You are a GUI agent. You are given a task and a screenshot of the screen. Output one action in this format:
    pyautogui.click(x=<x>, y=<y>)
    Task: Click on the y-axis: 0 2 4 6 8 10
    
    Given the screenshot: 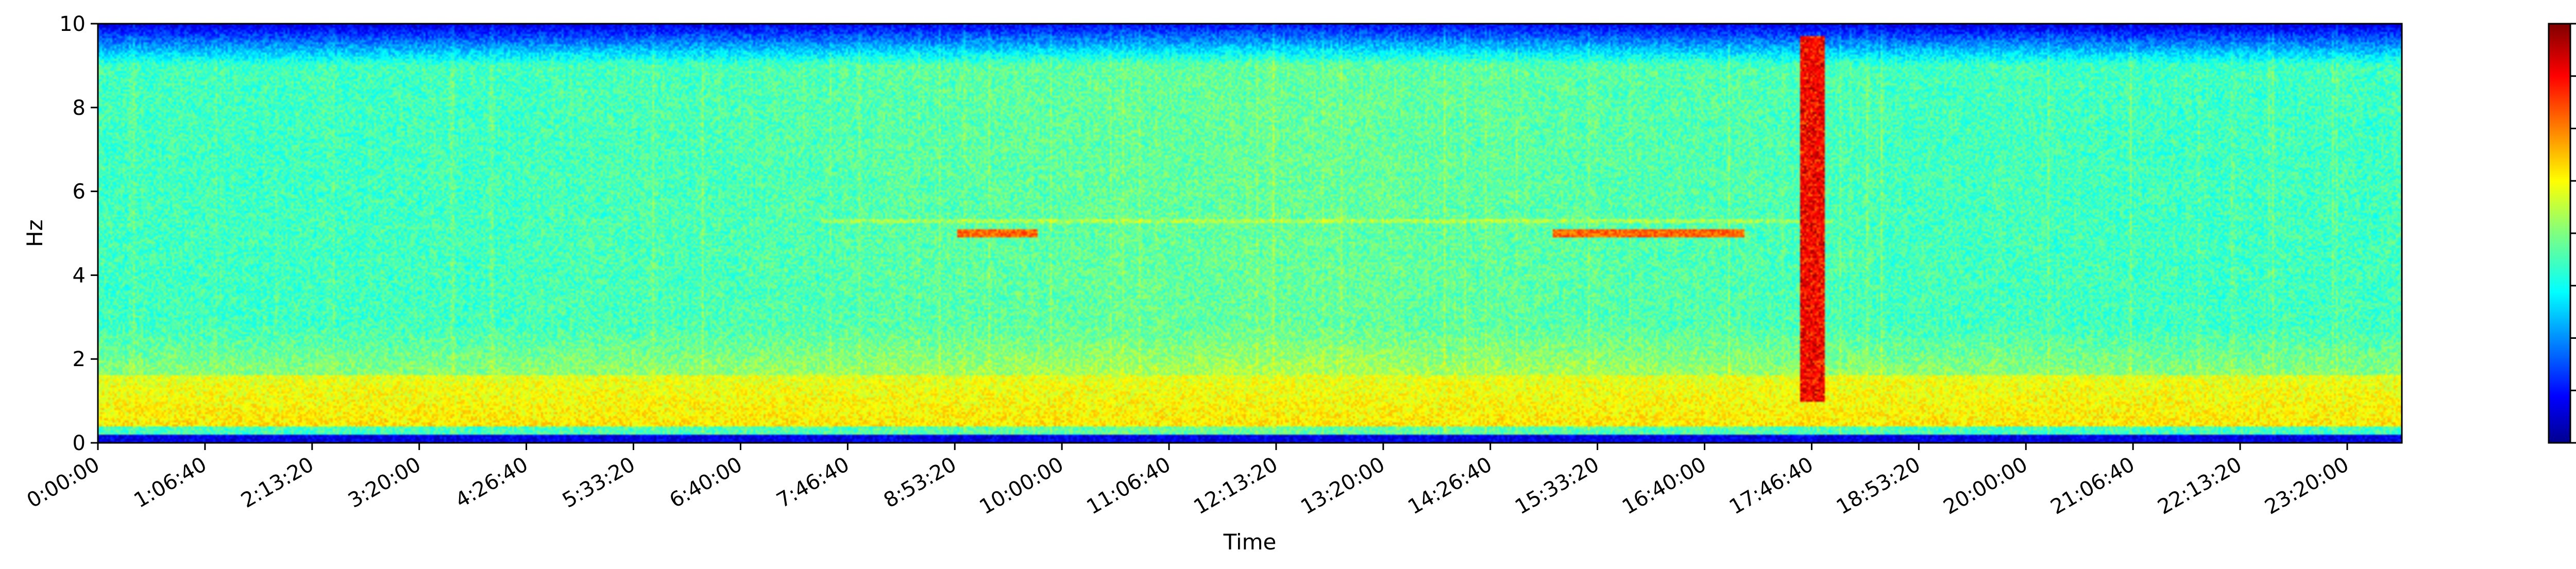 What is the action you would take?
    pyautogui.click(x=79, y=233)
    